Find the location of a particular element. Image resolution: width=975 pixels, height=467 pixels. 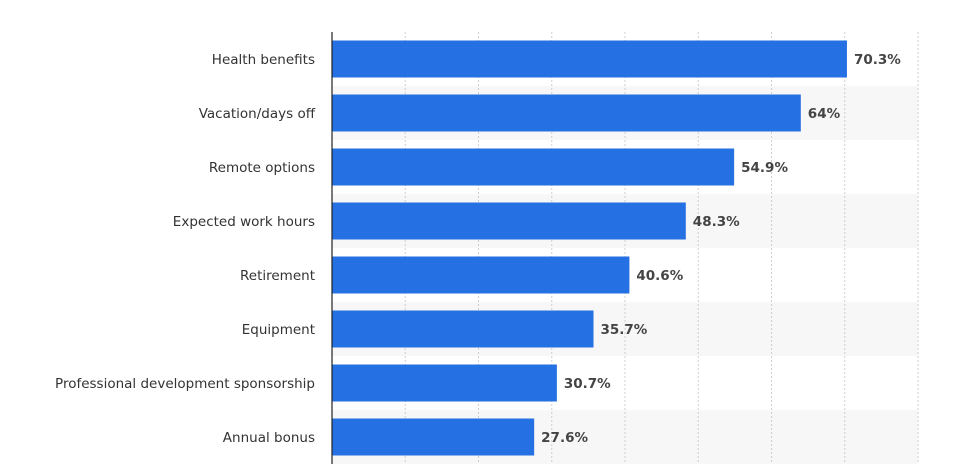

value-label: 40.6% is located at coordinates (659, 276).